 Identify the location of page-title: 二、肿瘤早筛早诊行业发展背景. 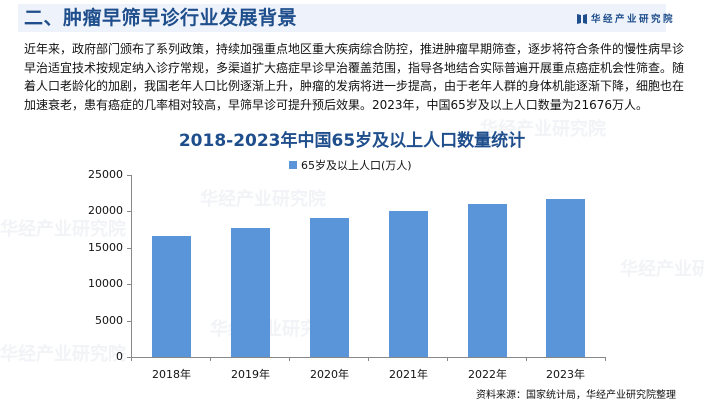
(161, 18).